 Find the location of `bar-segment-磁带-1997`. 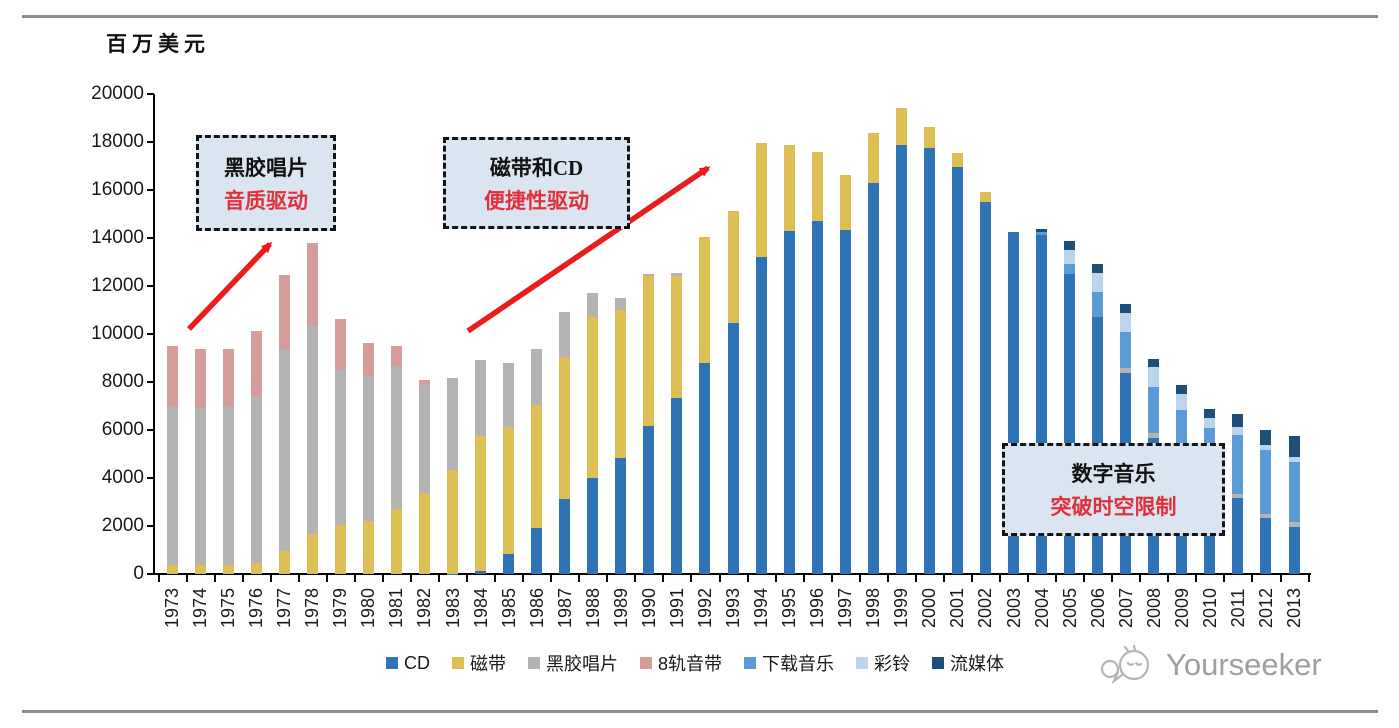

bar-segment-磁带-1997 is located at coordinates (845, 203).